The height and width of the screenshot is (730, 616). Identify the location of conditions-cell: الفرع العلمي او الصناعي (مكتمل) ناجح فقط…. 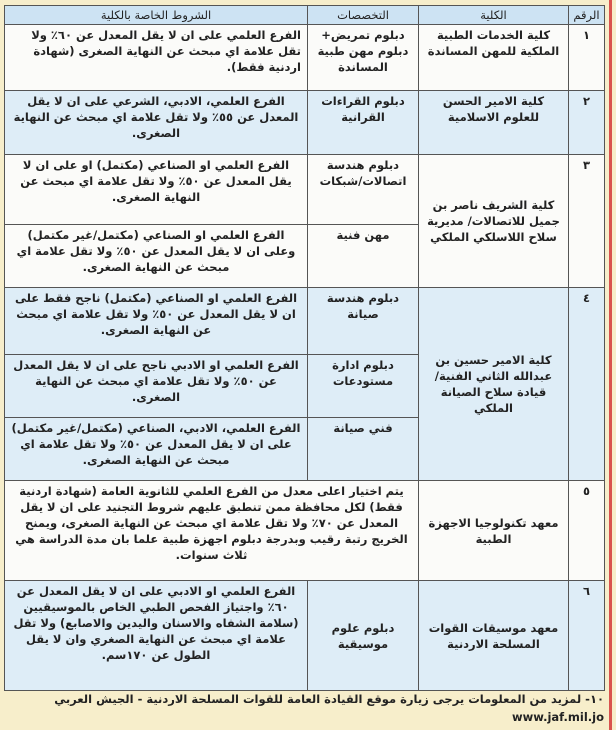
(156, 321).